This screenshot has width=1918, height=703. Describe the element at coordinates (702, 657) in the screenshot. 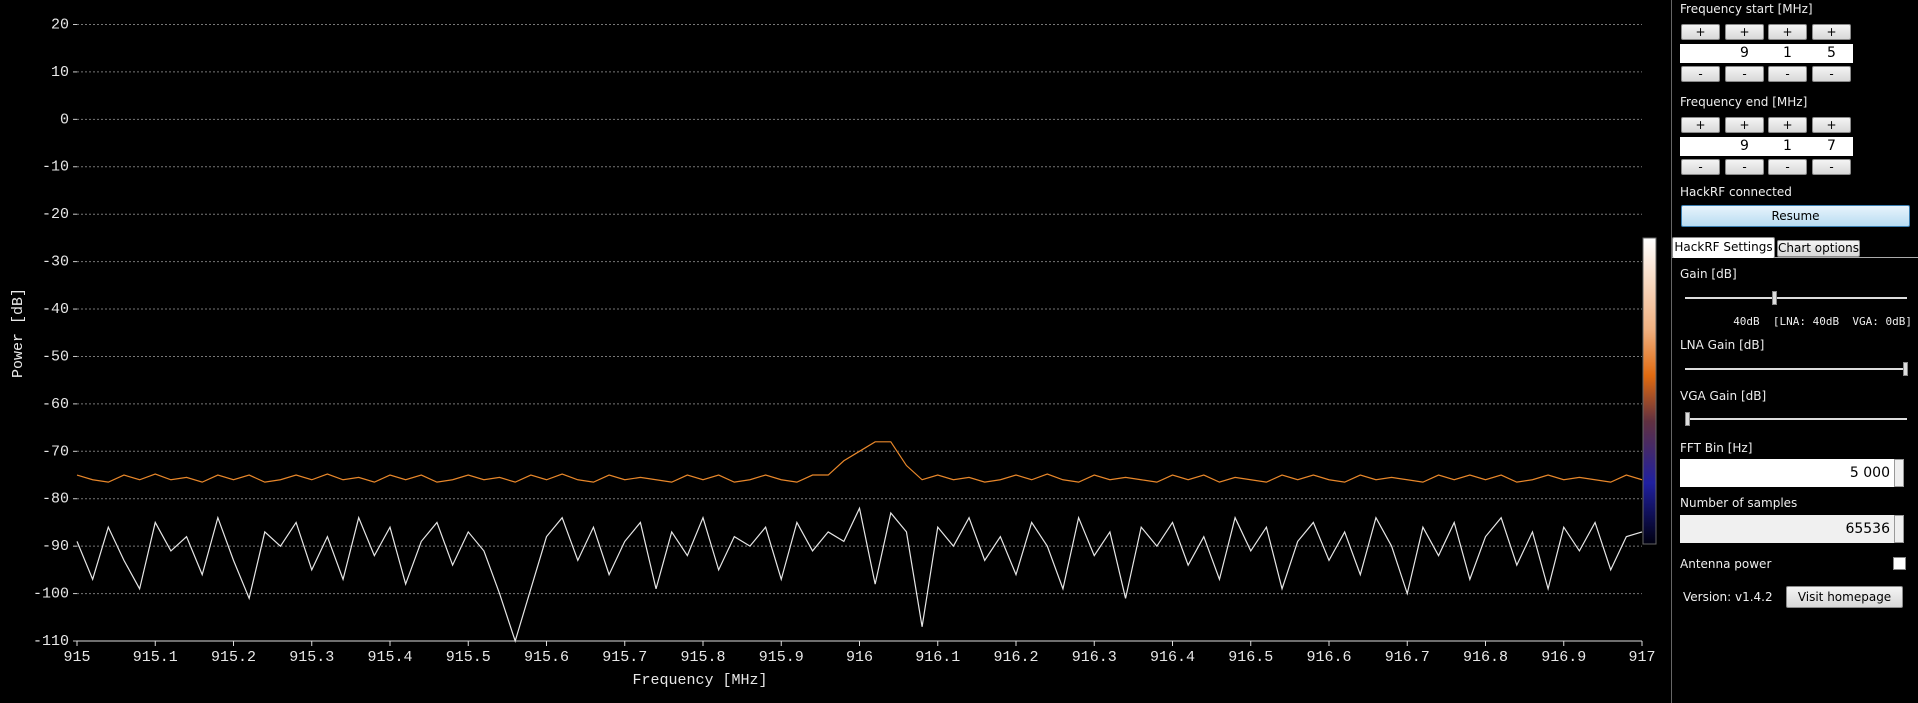

I see `x-tick-label: 915.8` at that location.